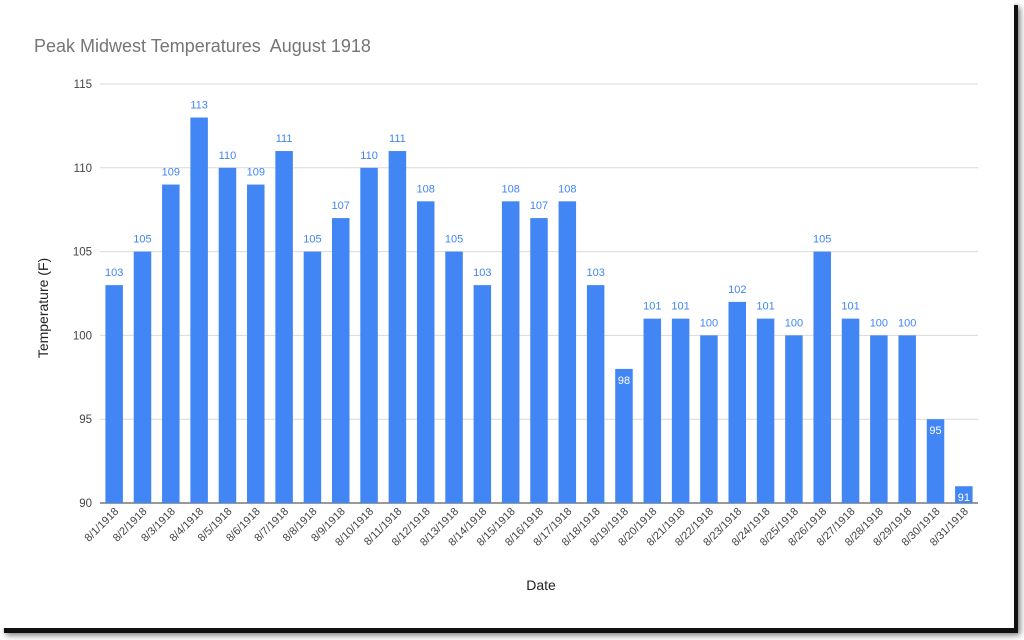 The image size is (1024, 640). I want to click on y-tick-label: 115, so click(83, 85).